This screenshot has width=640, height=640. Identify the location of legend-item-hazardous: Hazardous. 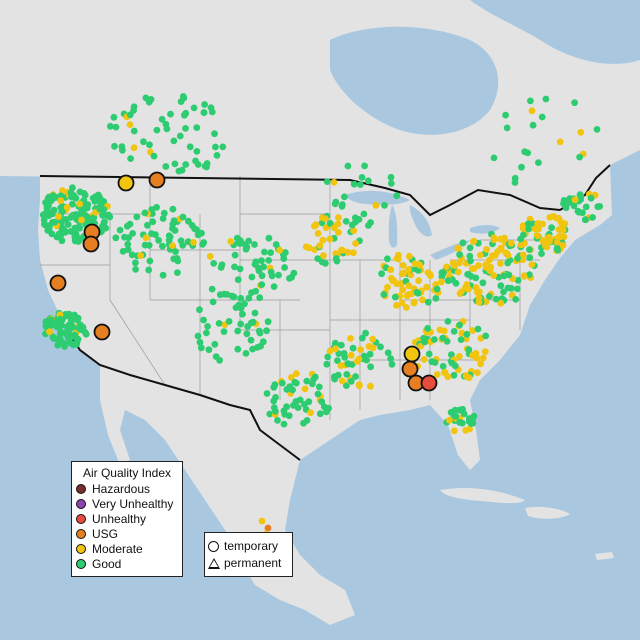
(113, 489).